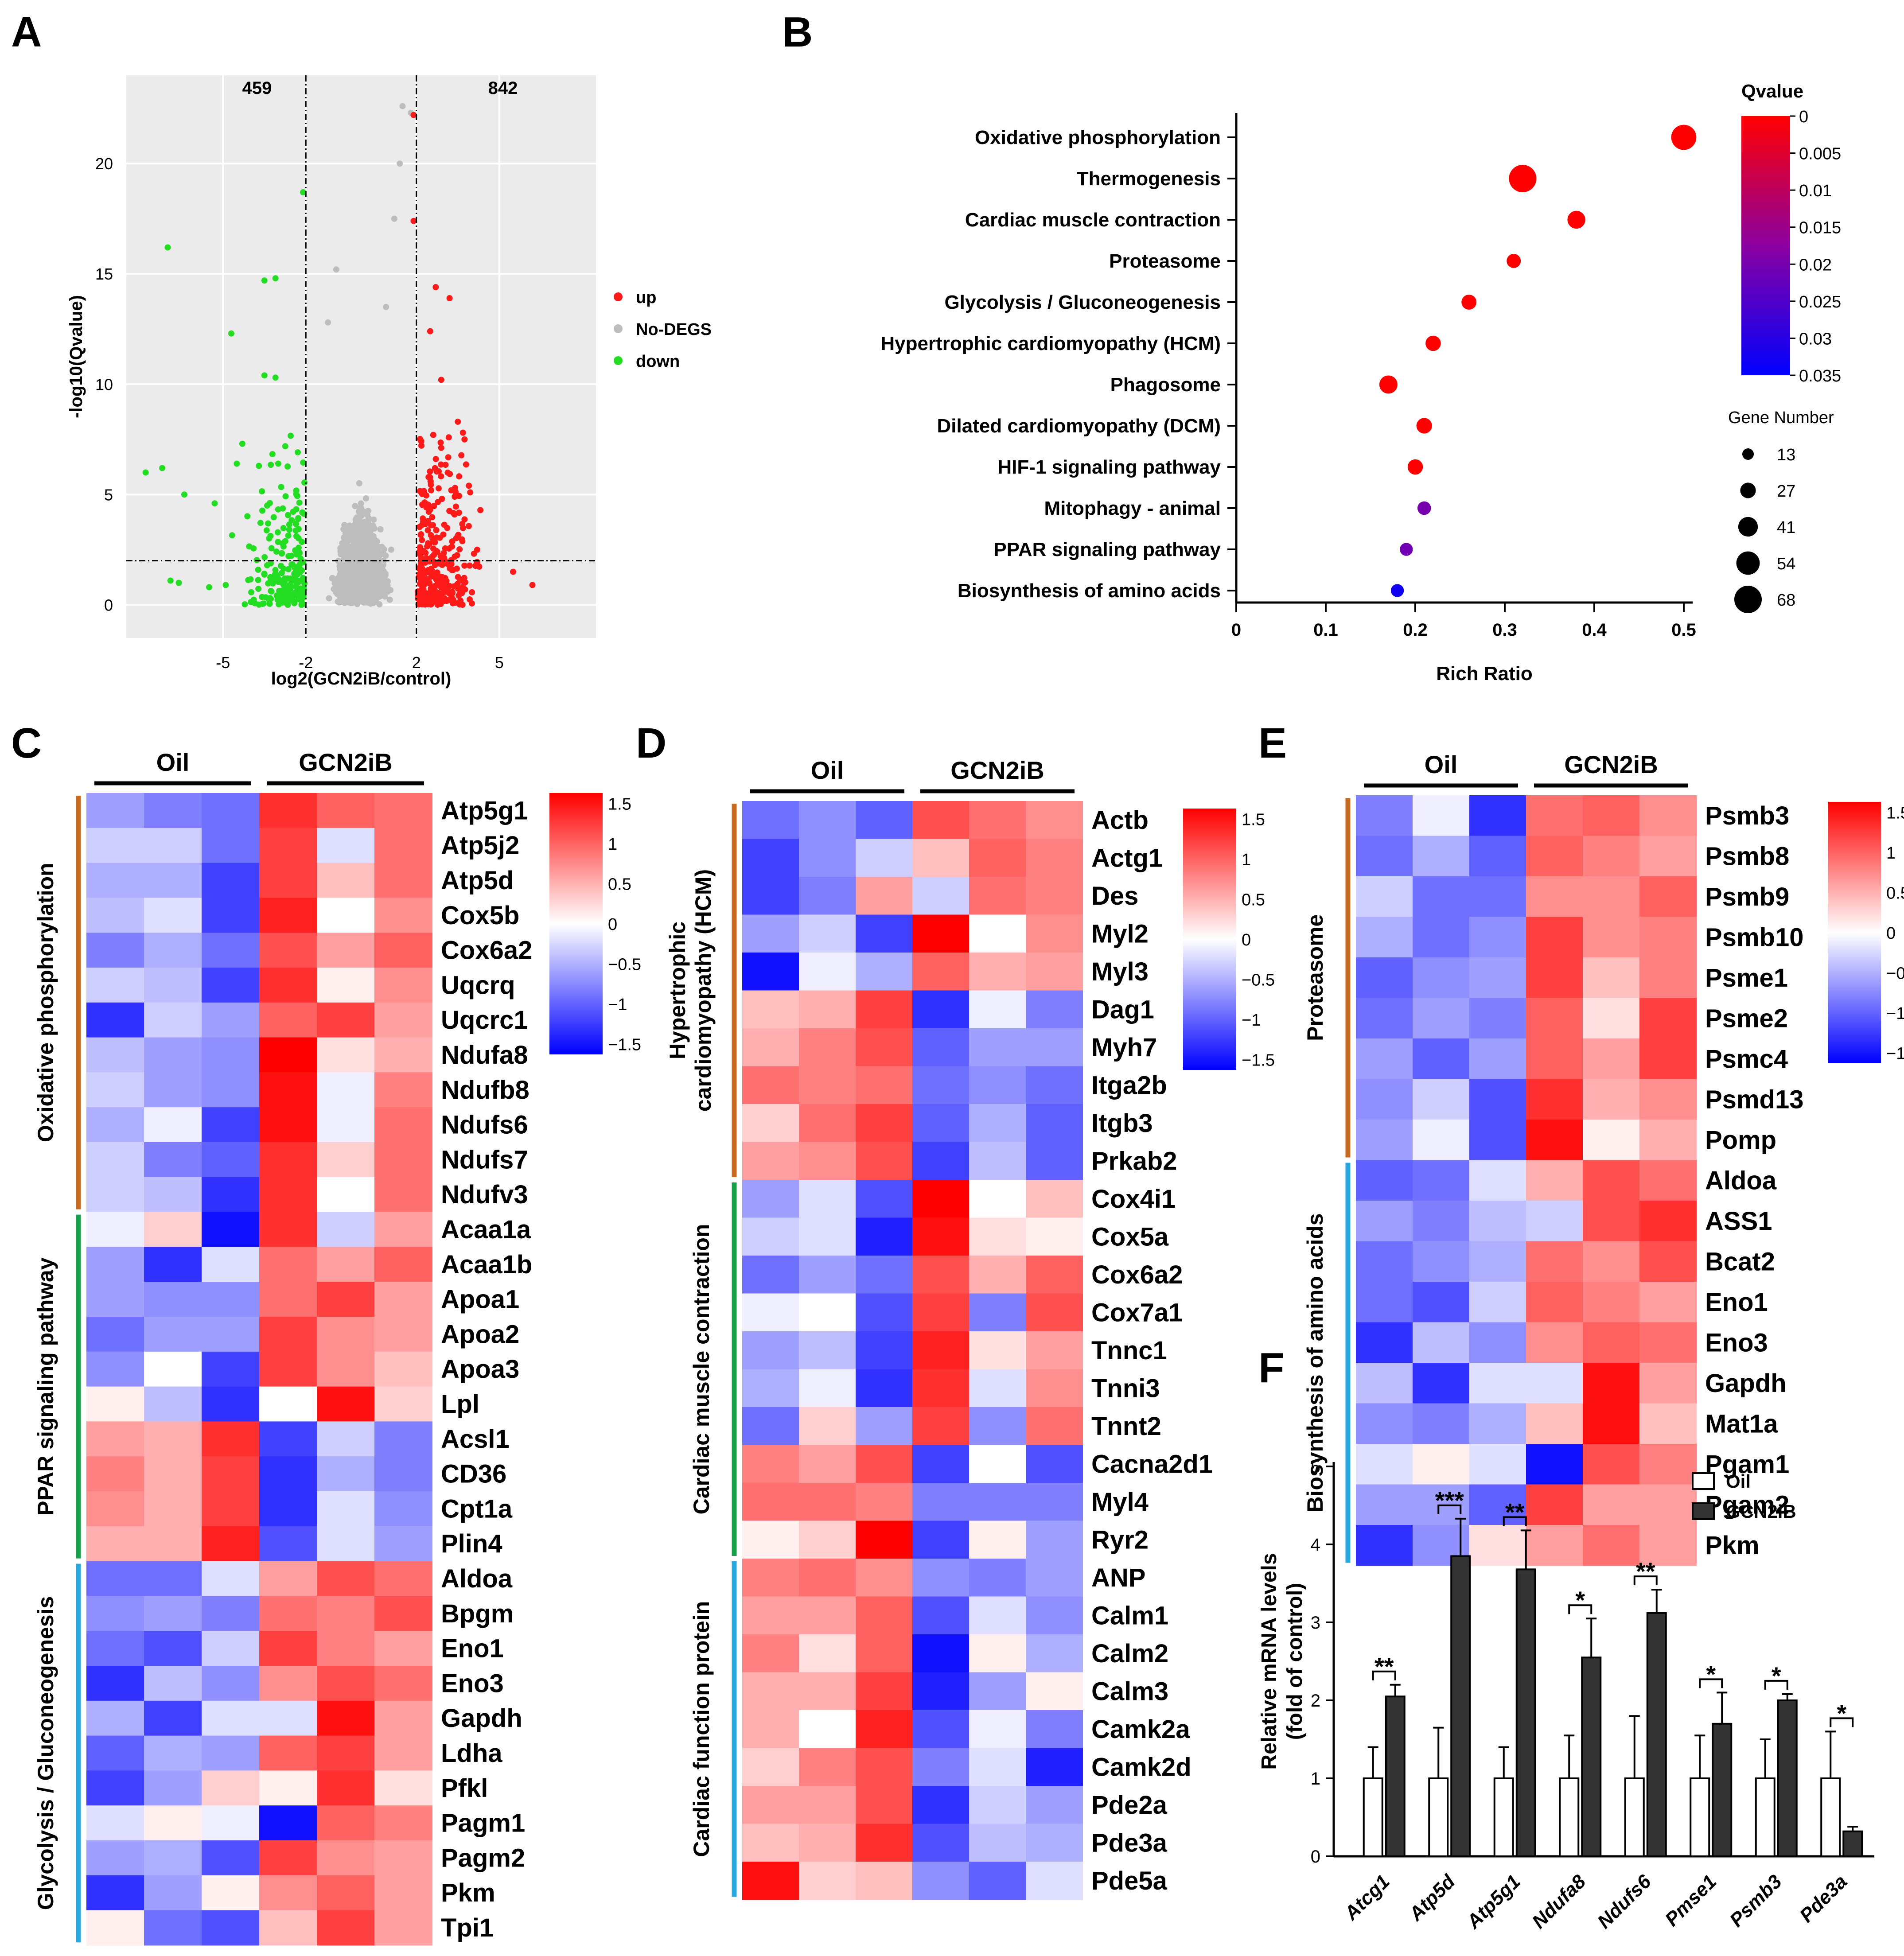  I want to click on pathway-label: Proteasome, so click(1165, 261).